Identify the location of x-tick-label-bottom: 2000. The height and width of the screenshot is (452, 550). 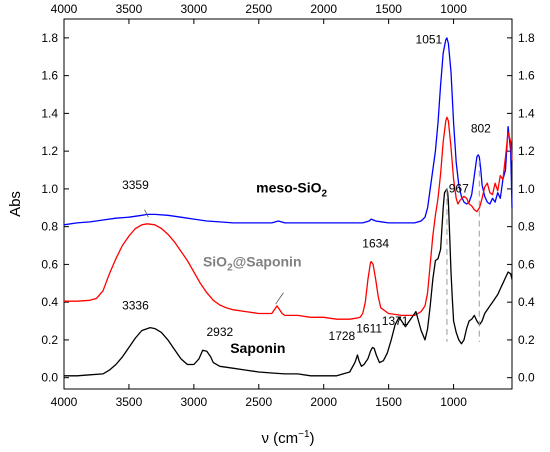
(323, 402).